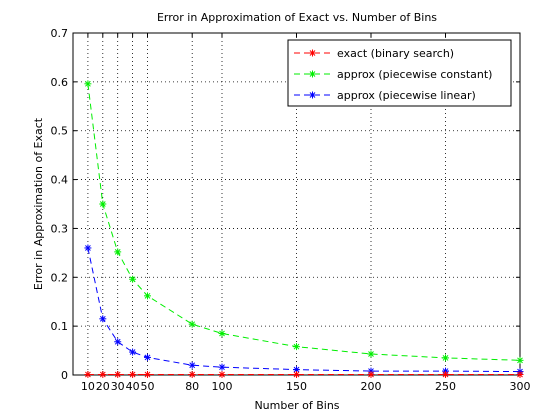  I want to click on x-tick-label: 250, so click(445, 386).